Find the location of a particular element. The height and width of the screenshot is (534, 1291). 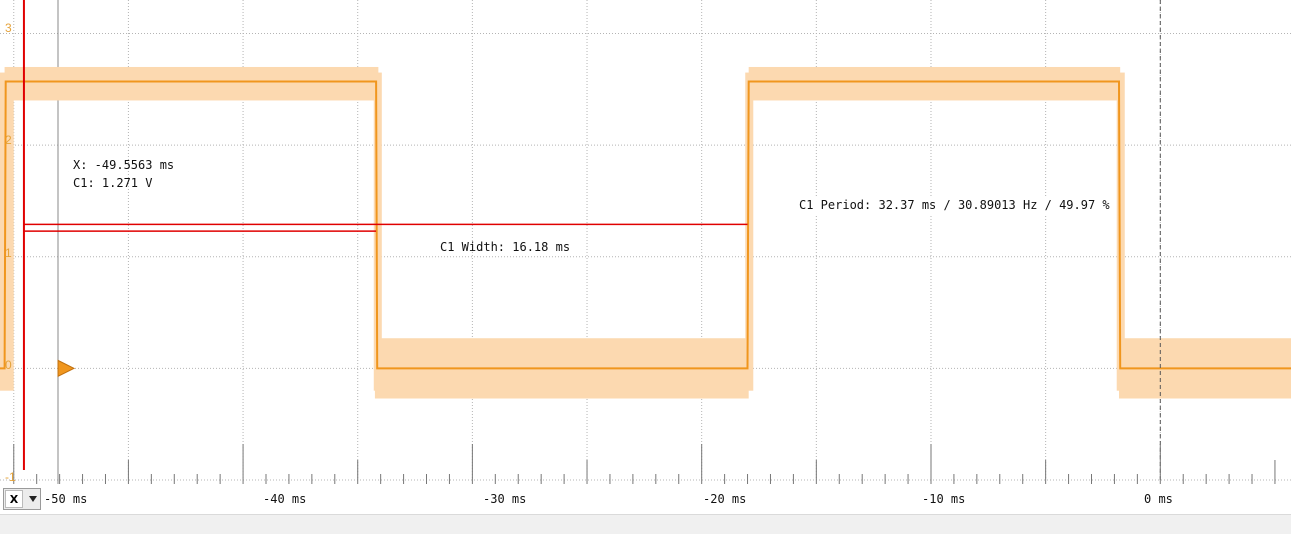

chevron-down-icon is located at coordinates (33, 499).